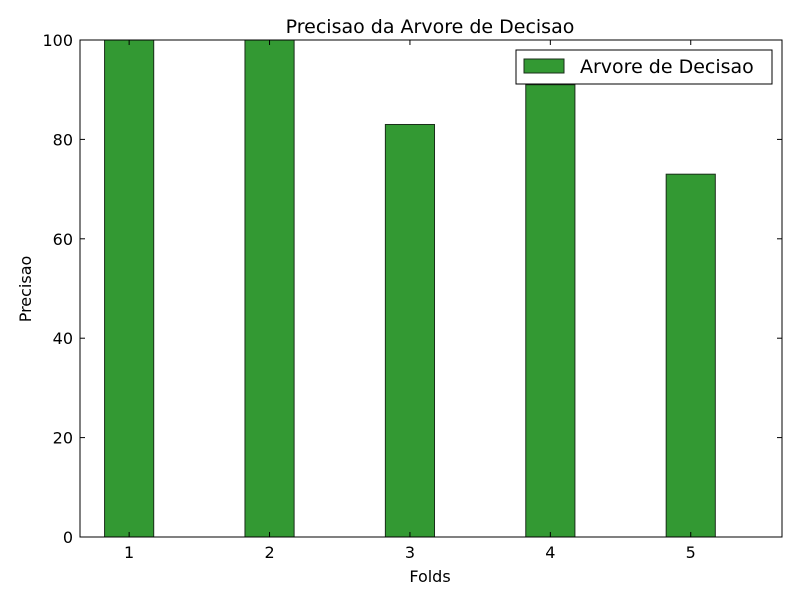 This screenshot has width=800, height=600. What do you see at coordinates (550, 552) in the screenshot?
I see `x-tick-label: 4` at bounding box center [550, 552].